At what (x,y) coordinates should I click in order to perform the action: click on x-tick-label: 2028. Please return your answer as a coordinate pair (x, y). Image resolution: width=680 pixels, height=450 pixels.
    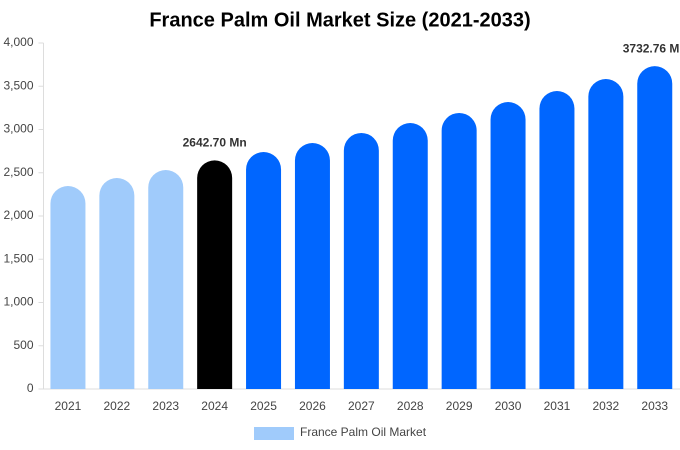
    Looking at the image, I should click on (410, 406).